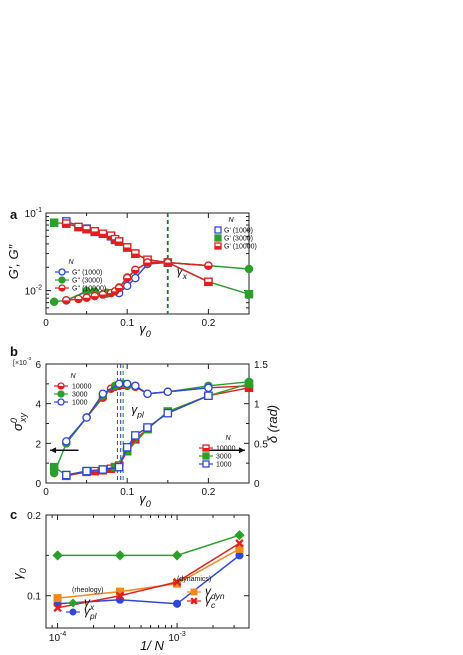  What do you see at coordinates (261, 444) in the screenshot?
I see `y2-tick-label: 0.5` at bounding box center [261, 444].